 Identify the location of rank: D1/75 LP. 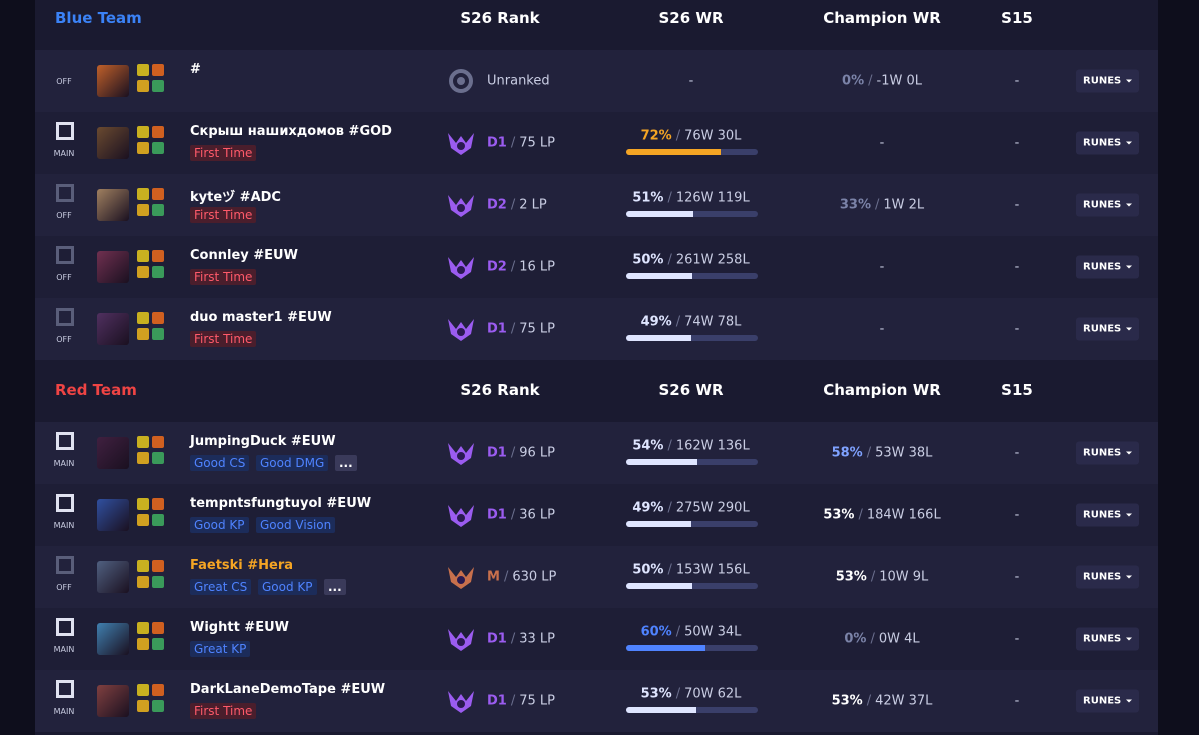
(521, 329).